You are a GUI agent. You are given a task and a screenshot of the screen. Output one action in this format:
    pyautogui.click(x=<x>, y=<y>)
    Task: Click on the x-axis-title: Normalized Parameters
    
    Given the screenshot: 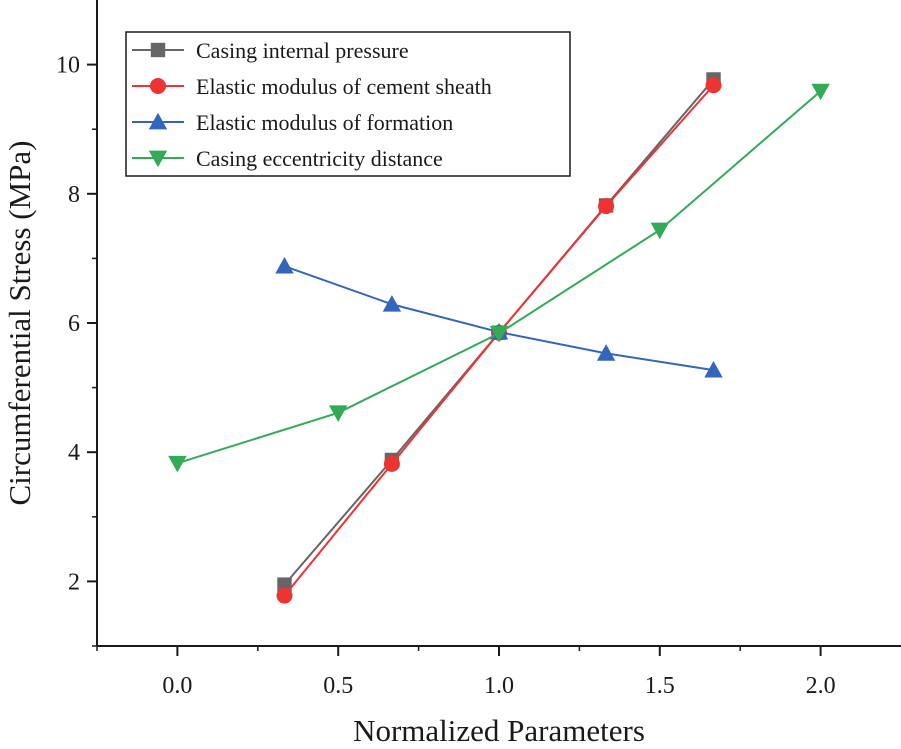 What is the action you would take?
    pyautogui.click(x=499, y=730)
    